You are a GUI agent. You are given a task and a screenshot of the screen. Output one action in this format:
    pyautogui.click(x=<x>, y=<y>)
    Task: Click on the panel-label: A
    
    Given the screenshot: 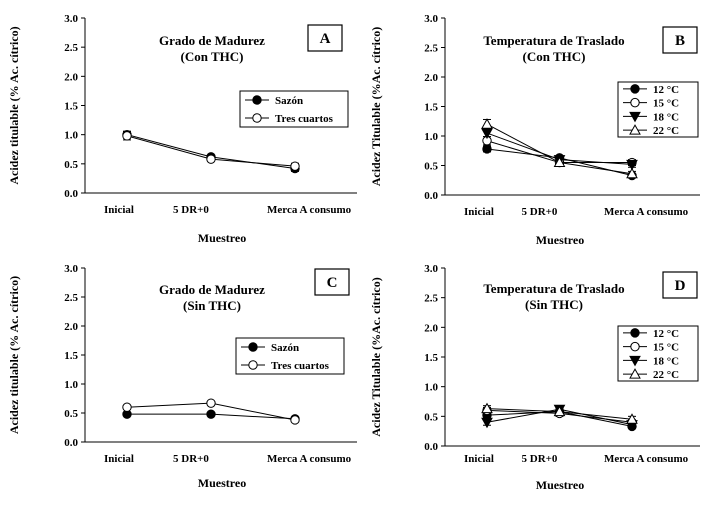 What is the action you would take?
    pyautogui.click(x=325, y=39)
    